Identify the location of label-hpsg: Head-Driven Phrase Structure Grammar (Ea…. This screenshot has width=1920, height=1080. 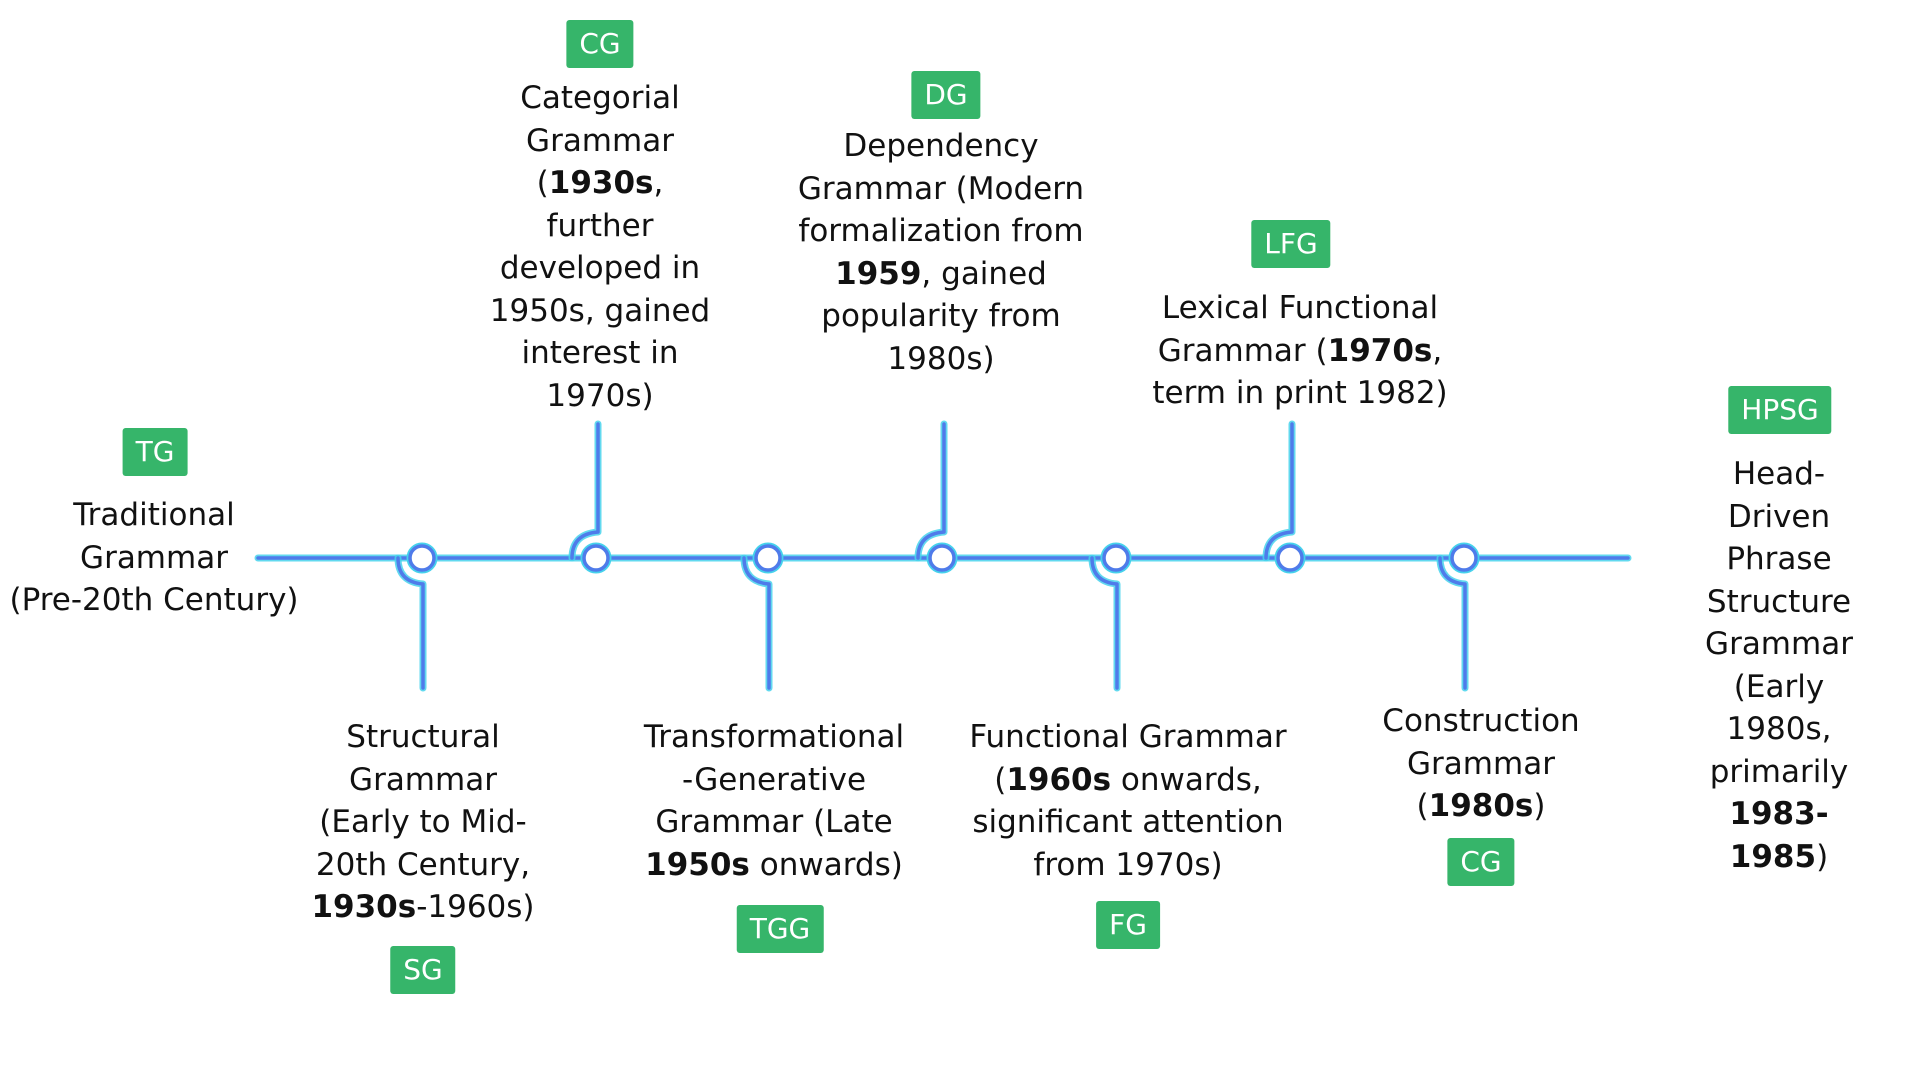
(1779, 665).